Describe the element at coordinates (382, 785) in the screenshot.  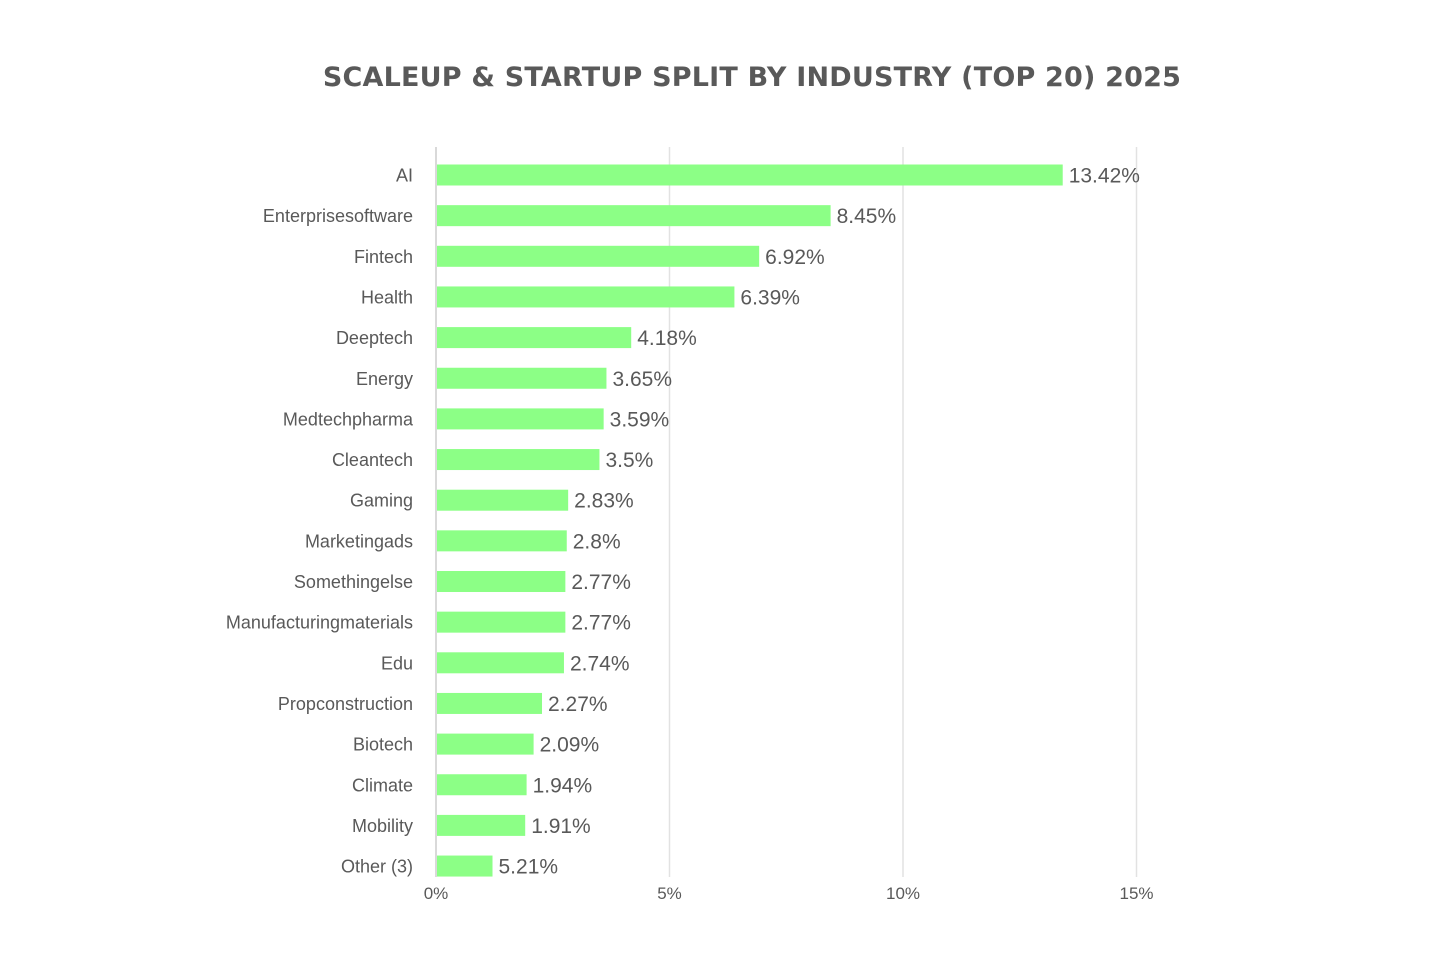
I see `category-label: Climate` at that location.